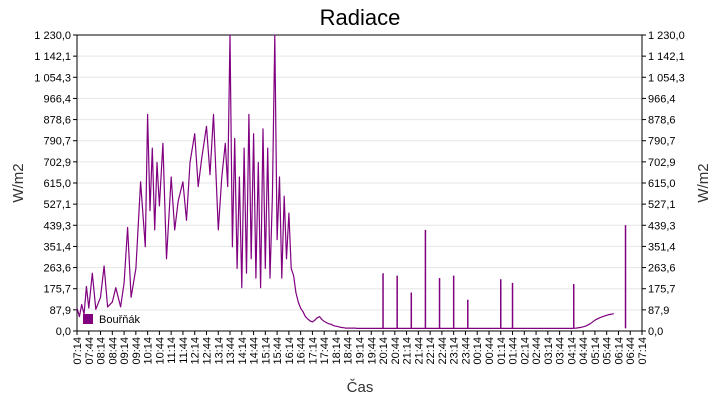  What do you see at coordinates (502, 351) in the screenshot?
I see `x-tick-label: 01:14` at bounding box center [502, 351].